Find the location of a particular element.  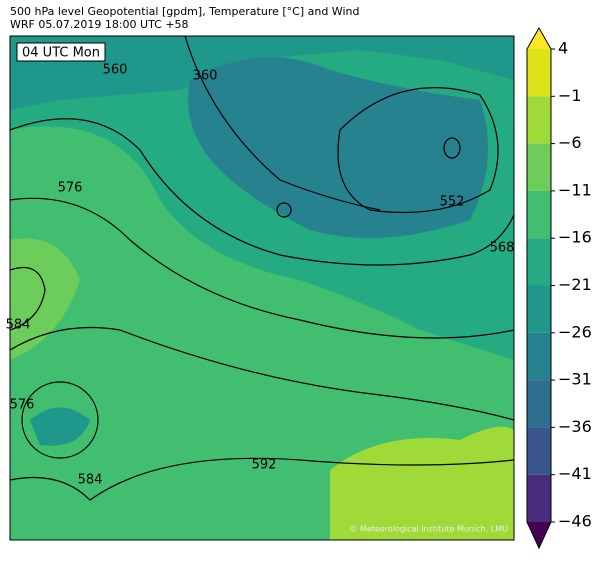

colorbar: 4 −1 −6 −11 −16 −21 −26 −31 −36 −41 −46 is located at coordinates (559, 288).